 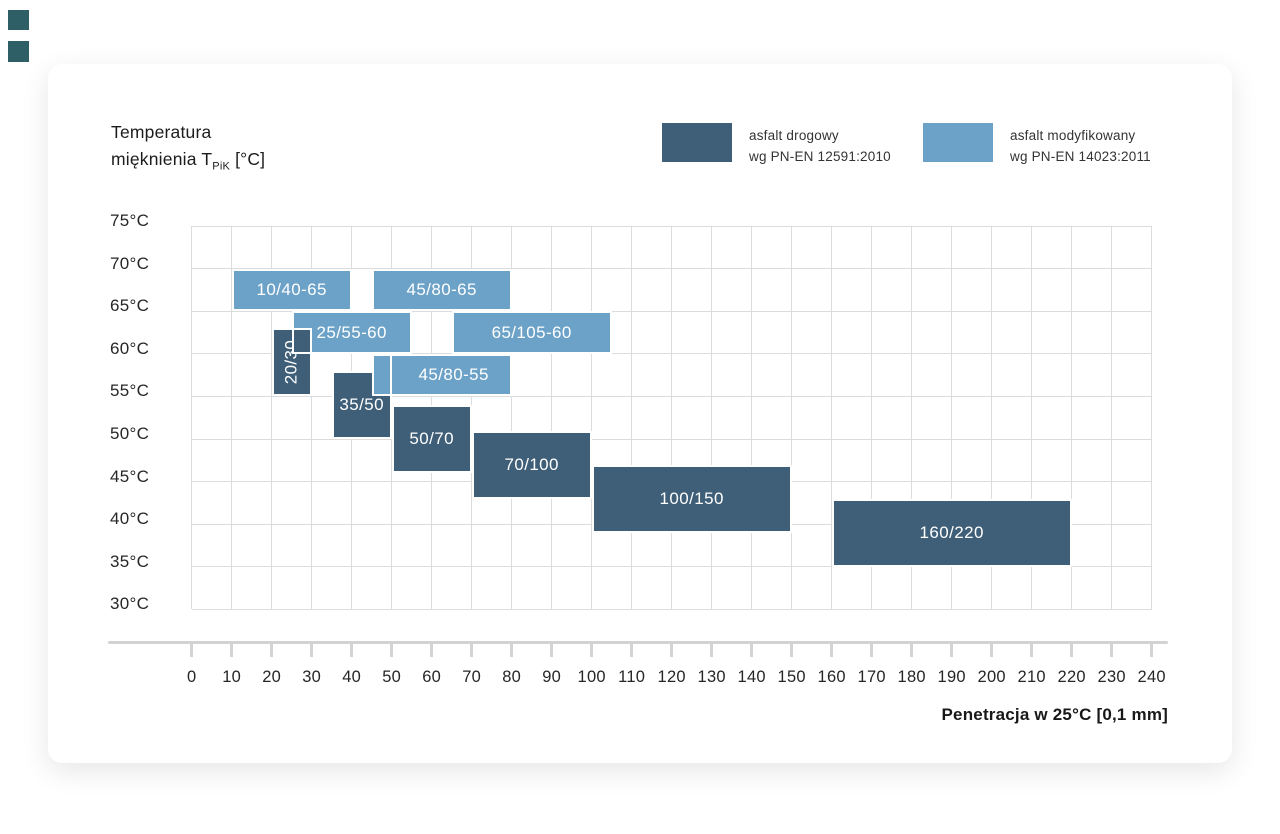 I want to click on legend-item-road-bitumen: asfalt drogowy wg PN-EN 12591:2010, so click(x=776, y=145).